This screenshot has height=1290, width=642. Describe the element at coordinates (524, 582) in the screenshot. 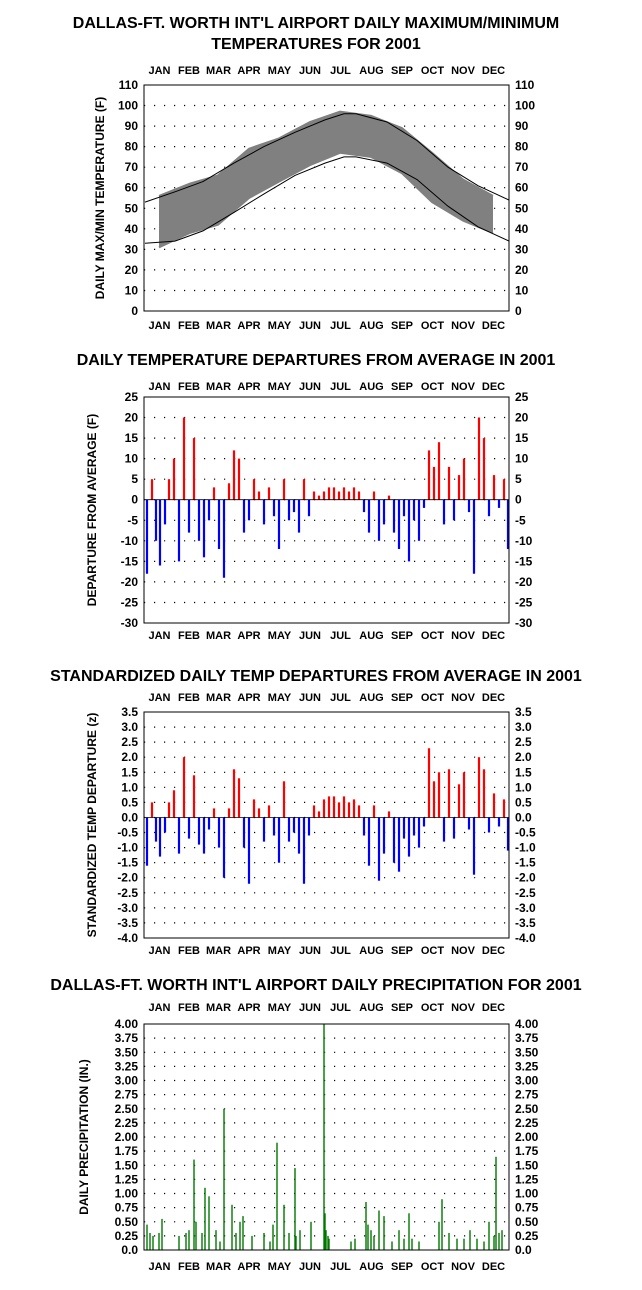

I see `y-tick-label: -20` at that location.